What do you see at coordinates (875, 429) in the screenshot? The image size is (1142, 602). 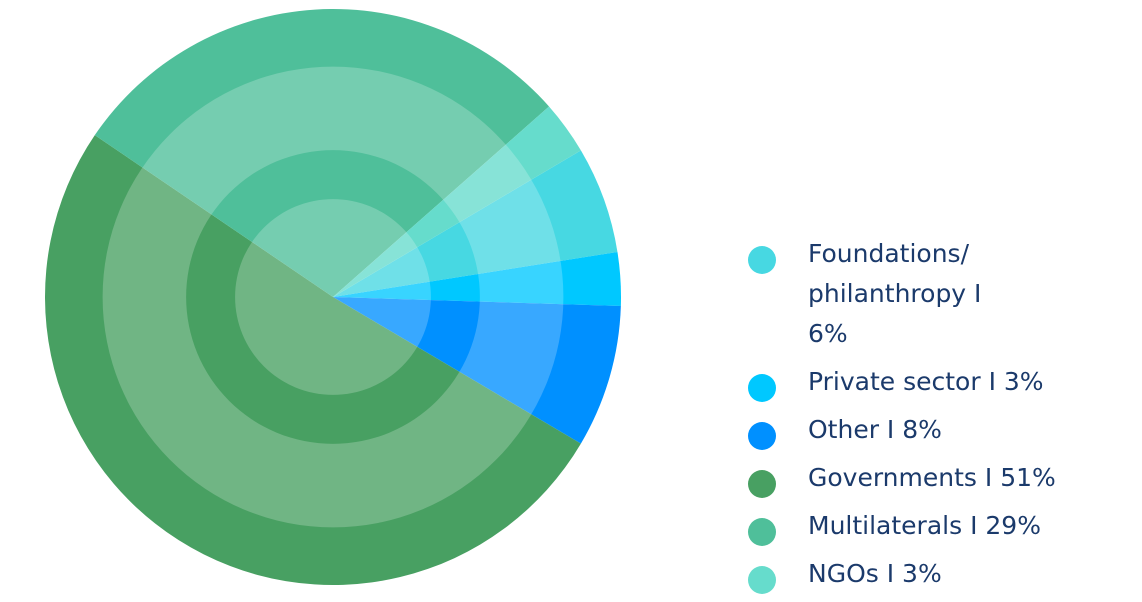 I see `legend-label: Other I 8%` at bounding box center [875, 429].